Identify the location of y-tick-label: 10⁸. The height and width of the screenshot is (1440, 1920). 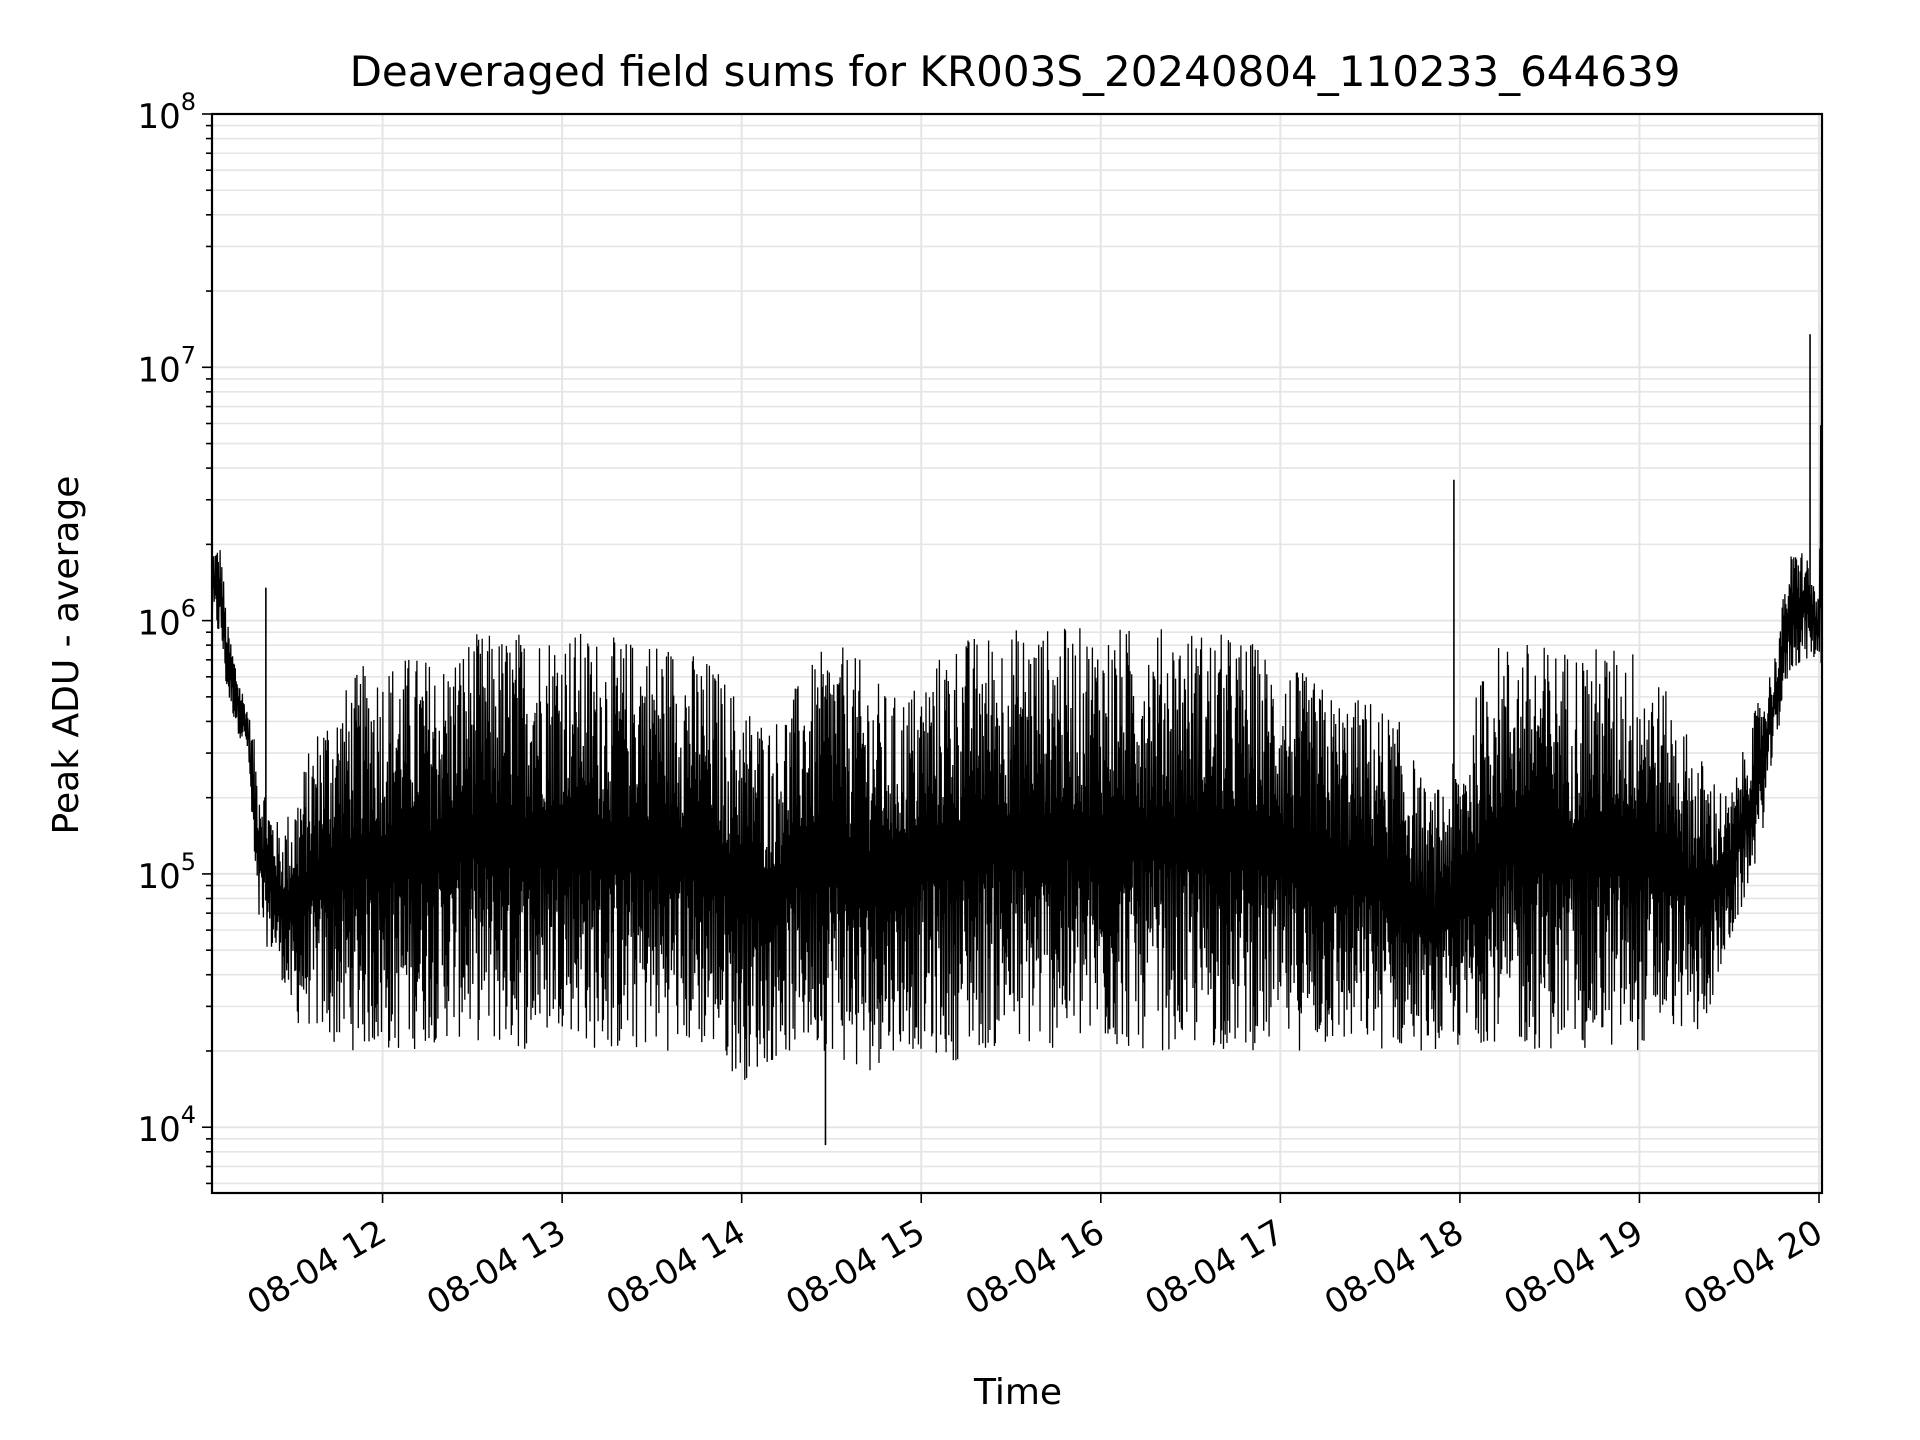
(166, 112).